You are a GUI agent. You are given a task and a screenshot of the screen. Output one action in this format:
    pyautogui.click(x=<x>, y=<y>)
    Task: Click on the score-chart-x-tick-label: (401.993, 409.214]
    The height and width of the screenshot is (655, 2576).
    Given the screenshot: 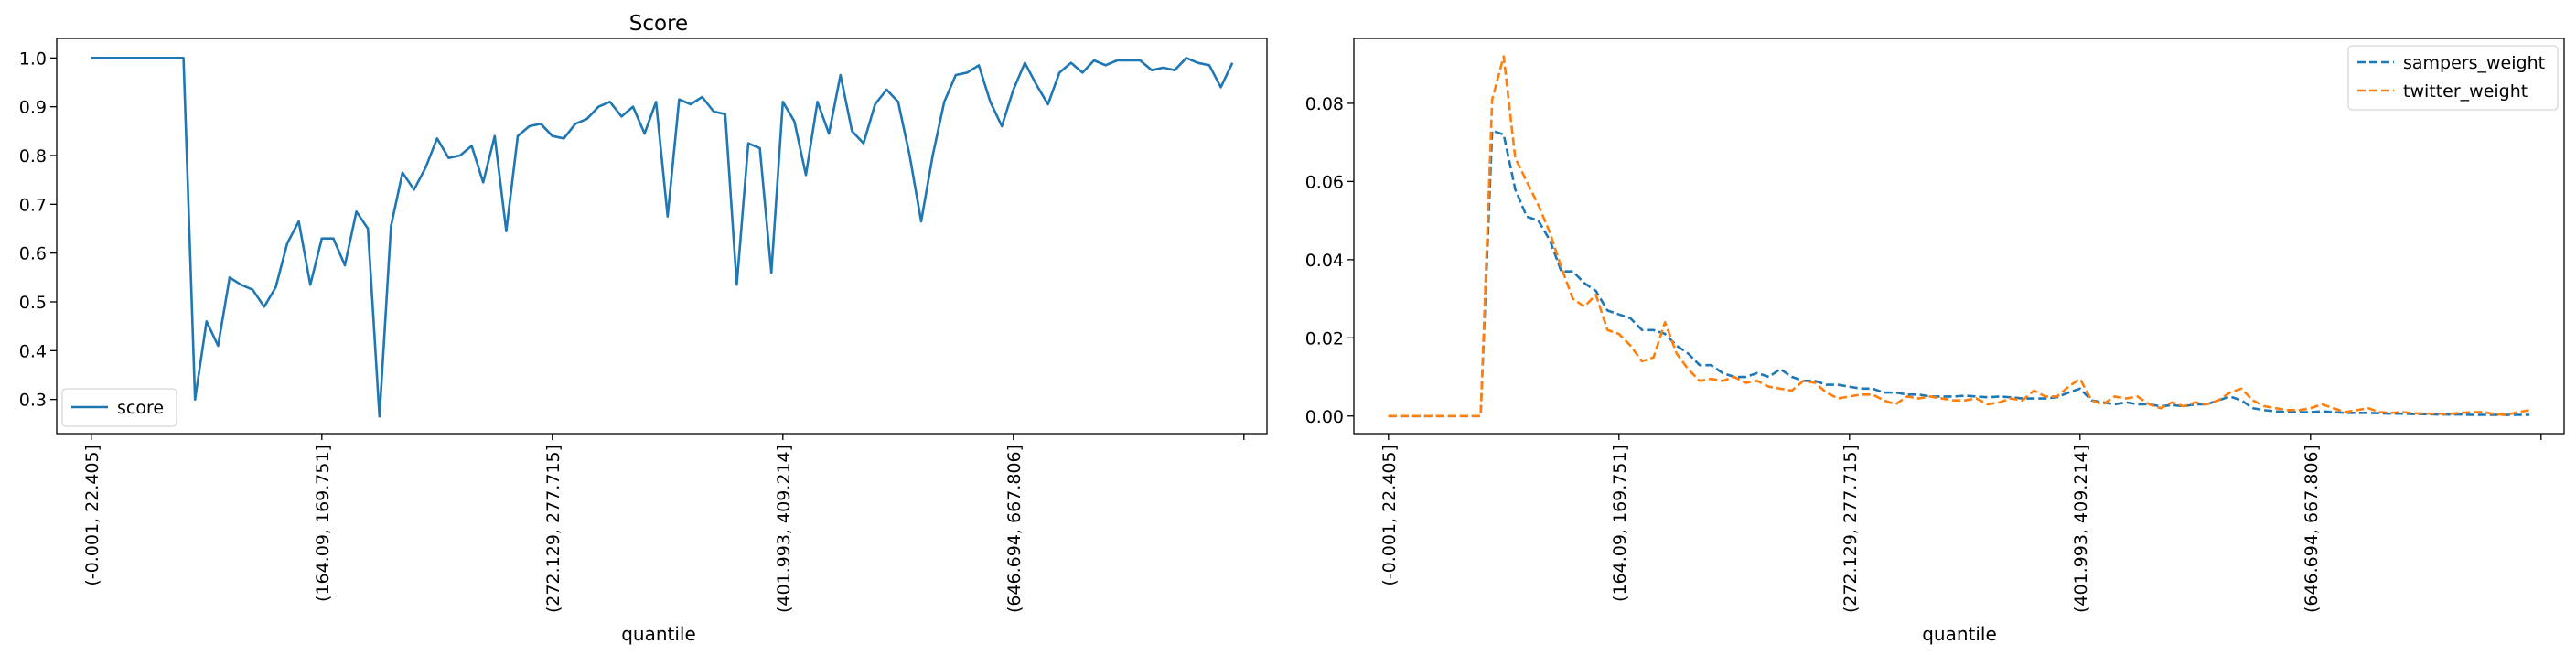 What is the action you would take?
    pyautogui.click(x=784, y=529)
    